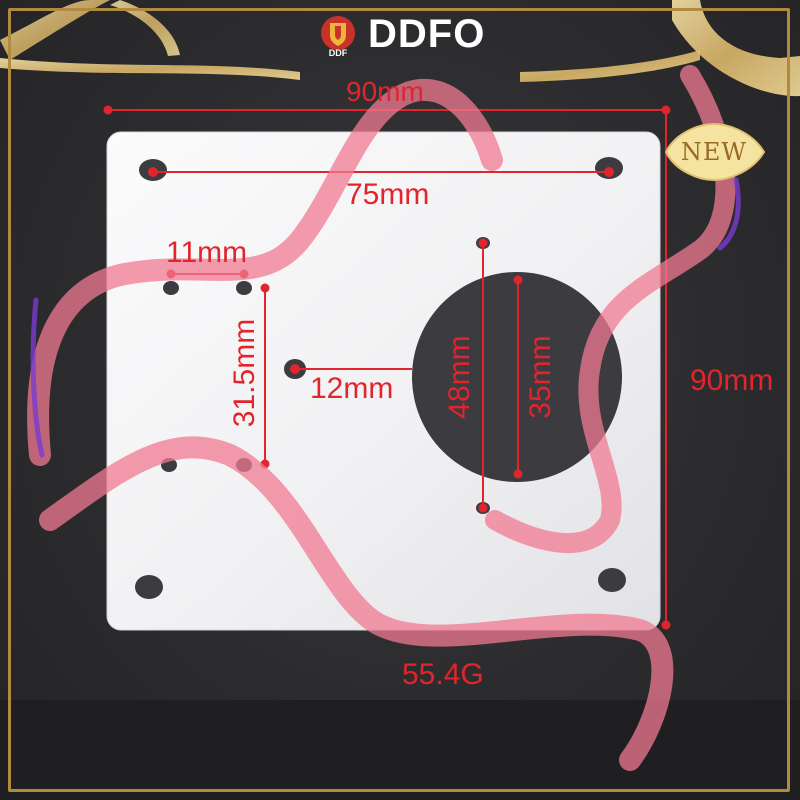  Describe the element at coordinates (427, 34) in the screenshot. I see `brand-name: DDFO` at that location.